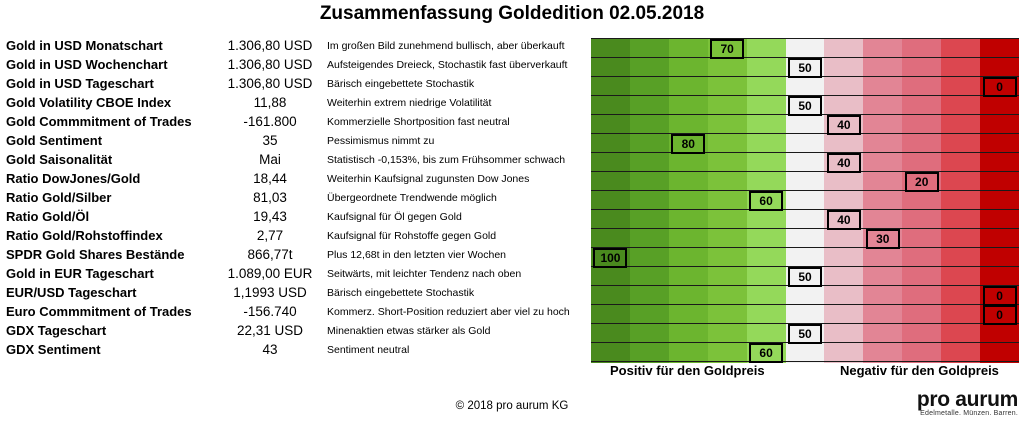  What do you see at coordinates (270, 121) in the screenshot?
I see `row-value: -161.800` at bounding box center [270, 121].